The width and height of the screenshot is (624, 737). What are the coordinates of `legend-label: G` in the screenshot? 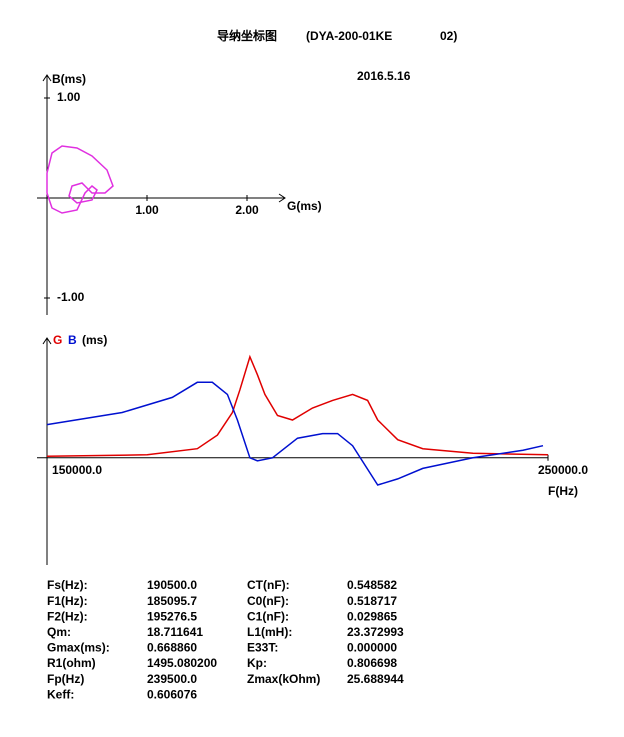 It's located at (57, 340).